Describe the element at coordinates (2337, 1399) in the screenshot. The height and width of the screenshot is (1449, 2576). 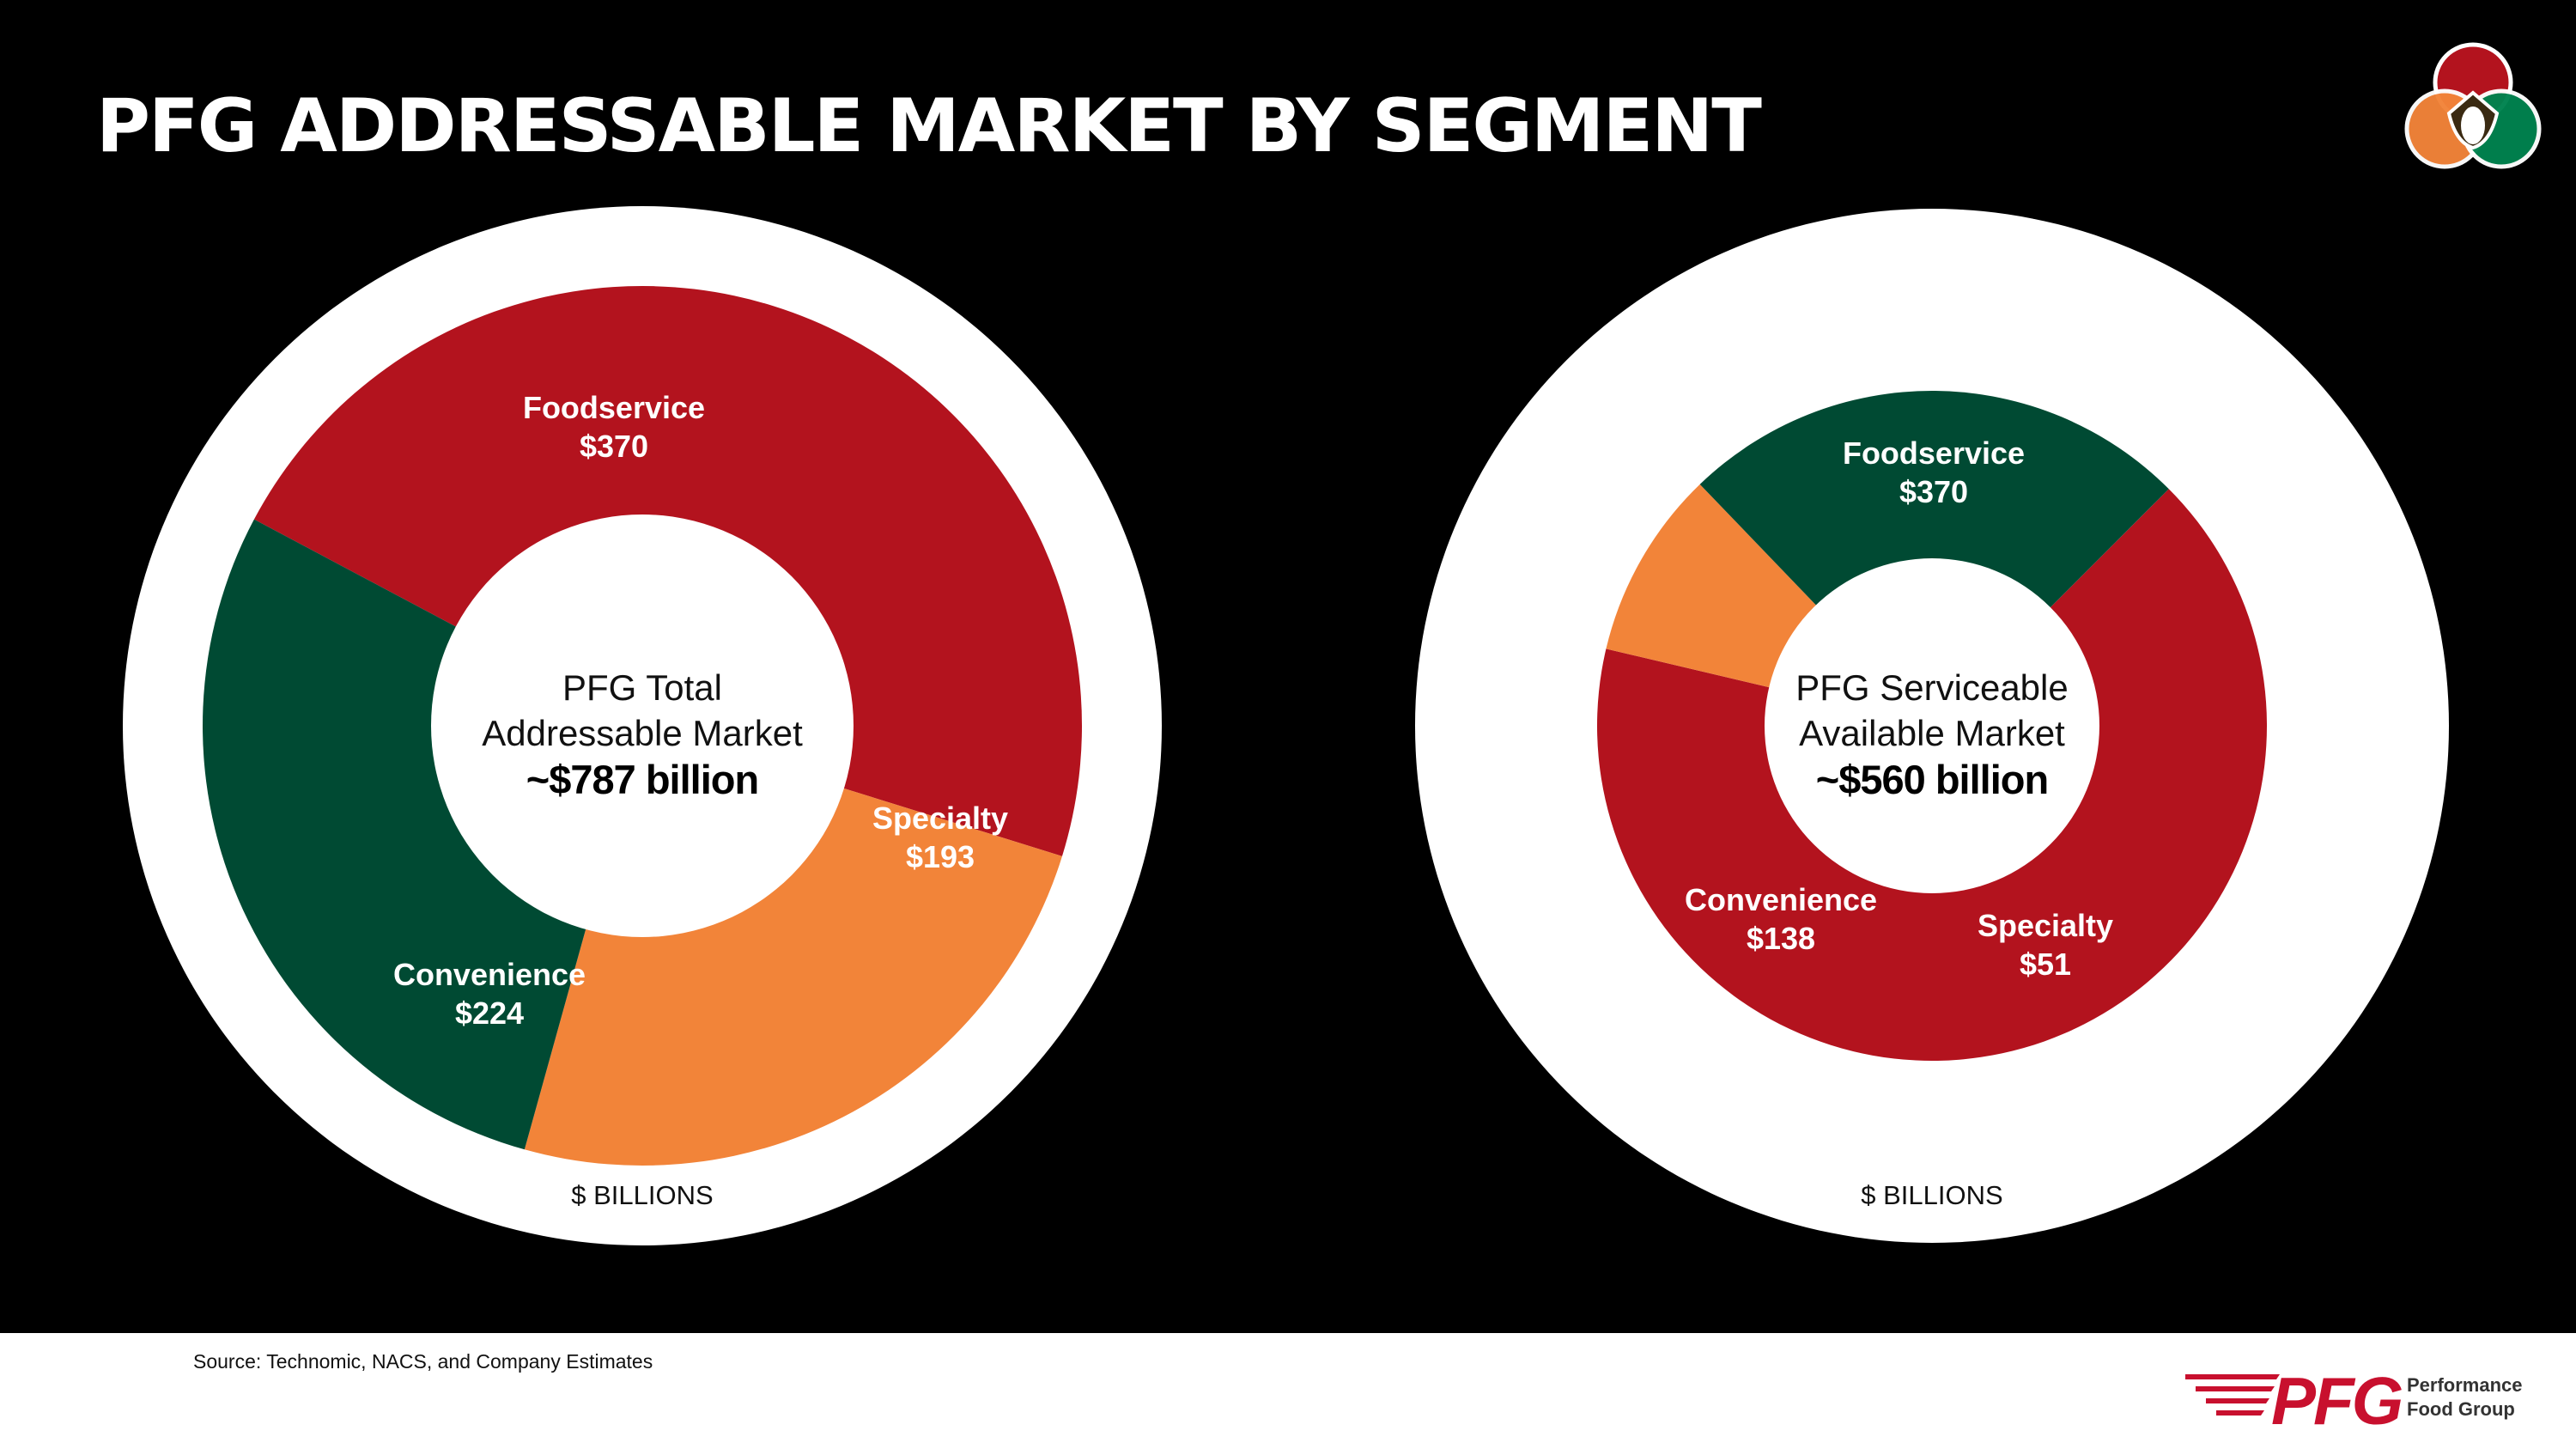
I see `brand-mark: PFG` at that location.